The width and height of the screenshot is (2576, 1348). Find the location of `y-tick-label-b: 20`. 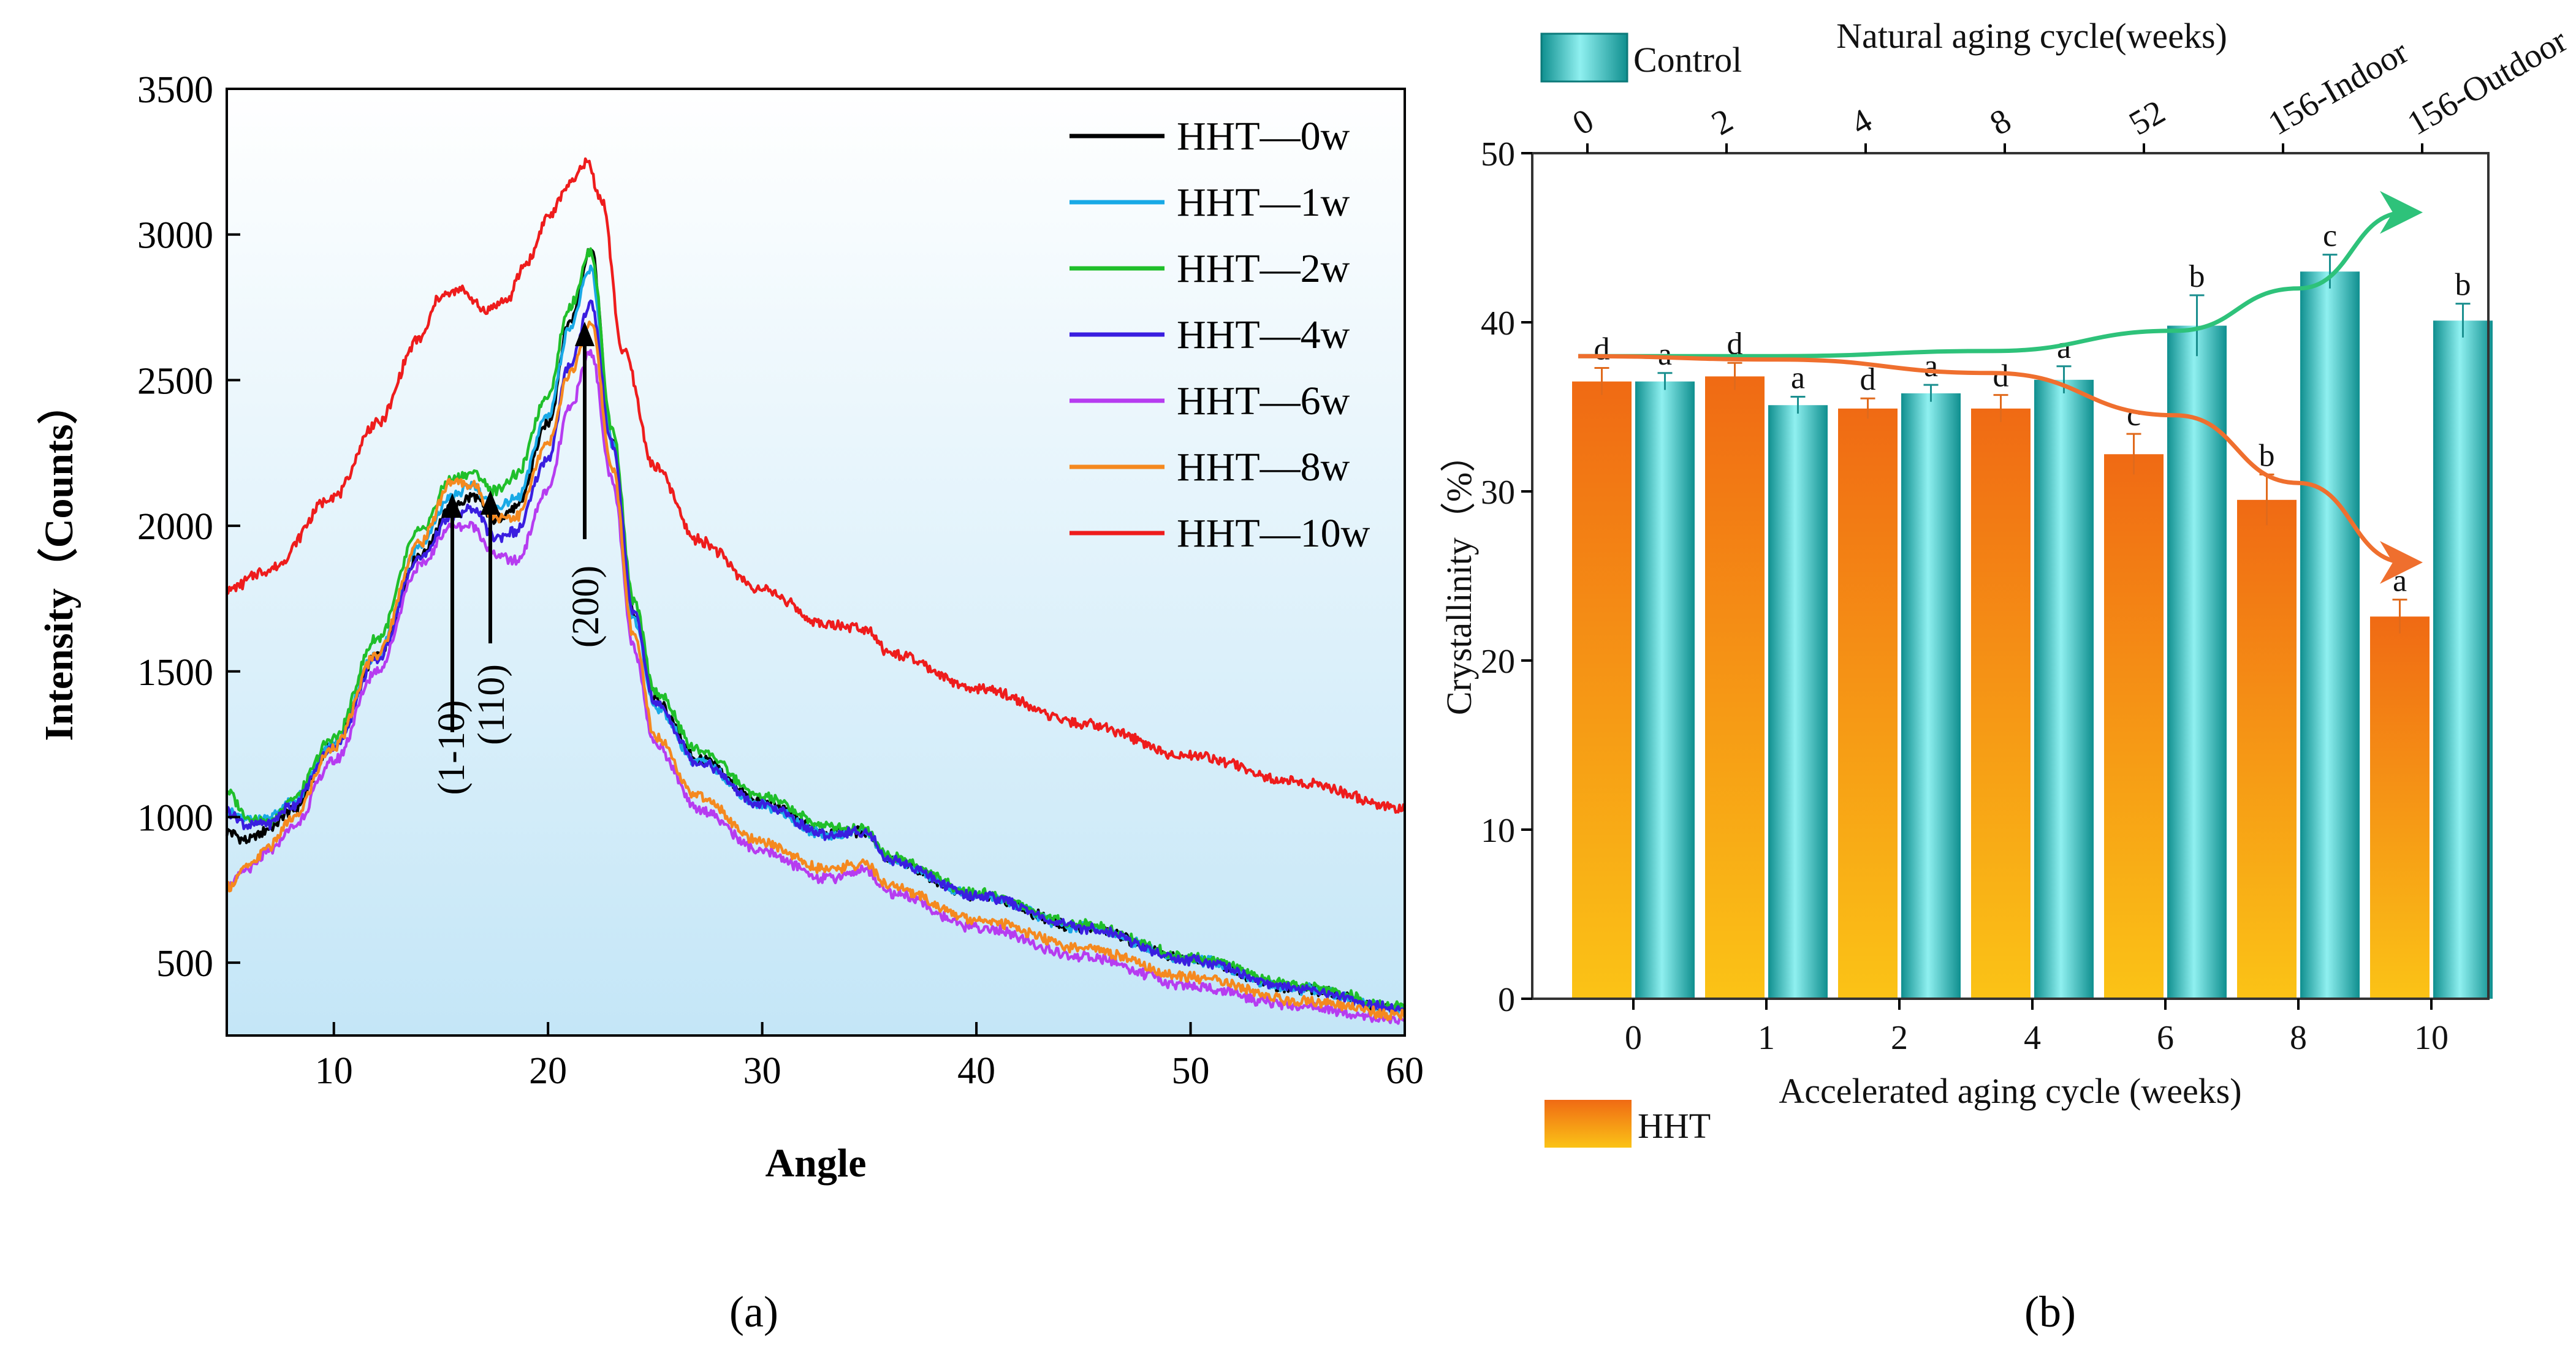

y-tick-label-b: 20 is located at coordinates (1498, 662).